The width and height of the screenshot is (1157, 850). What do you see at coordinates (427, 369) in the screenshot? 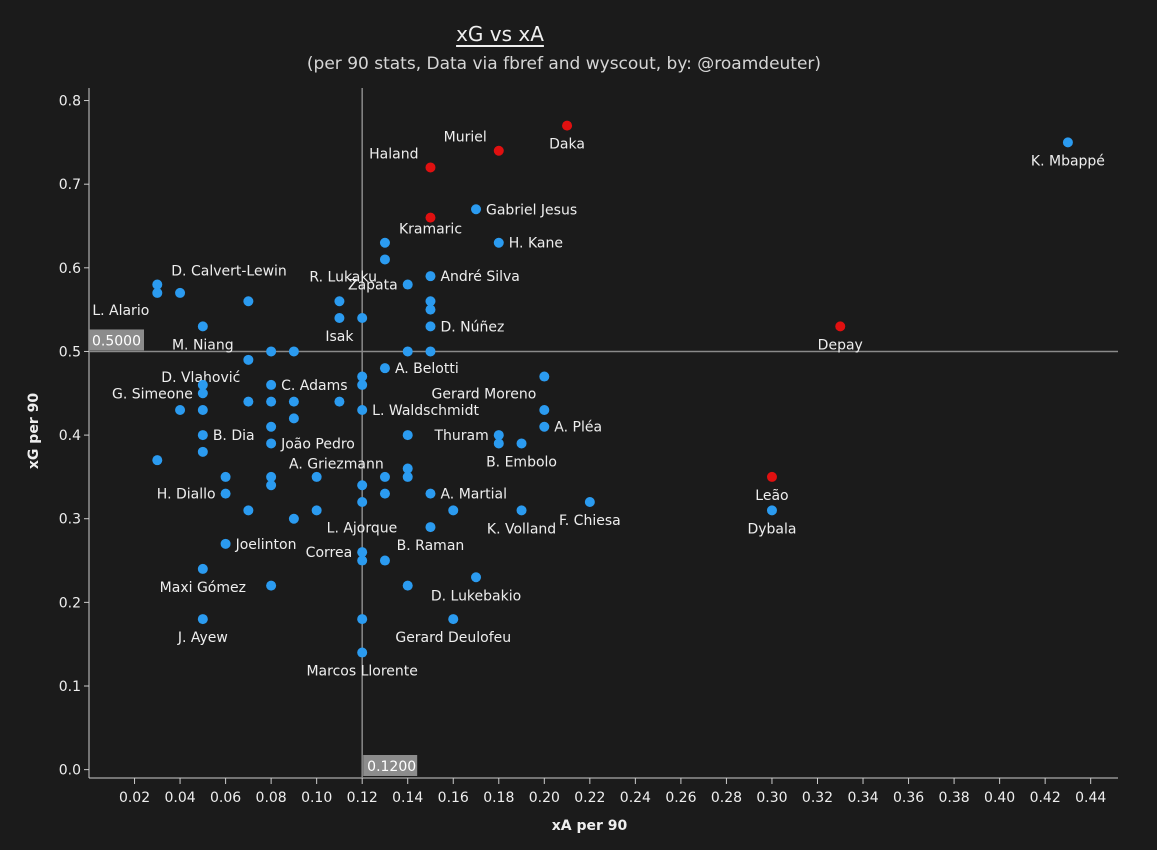
I see `point-label: A. Belotti` at bounding box center [427, 369].